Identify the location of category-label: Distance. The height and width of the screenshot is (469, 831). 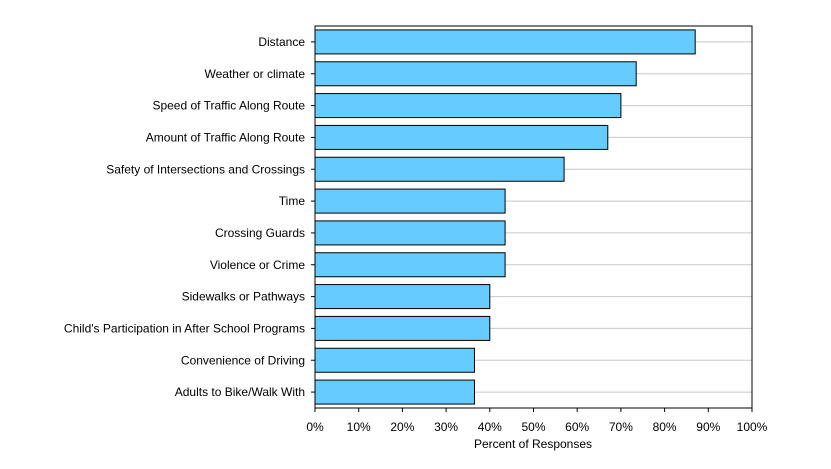
(281, 42).